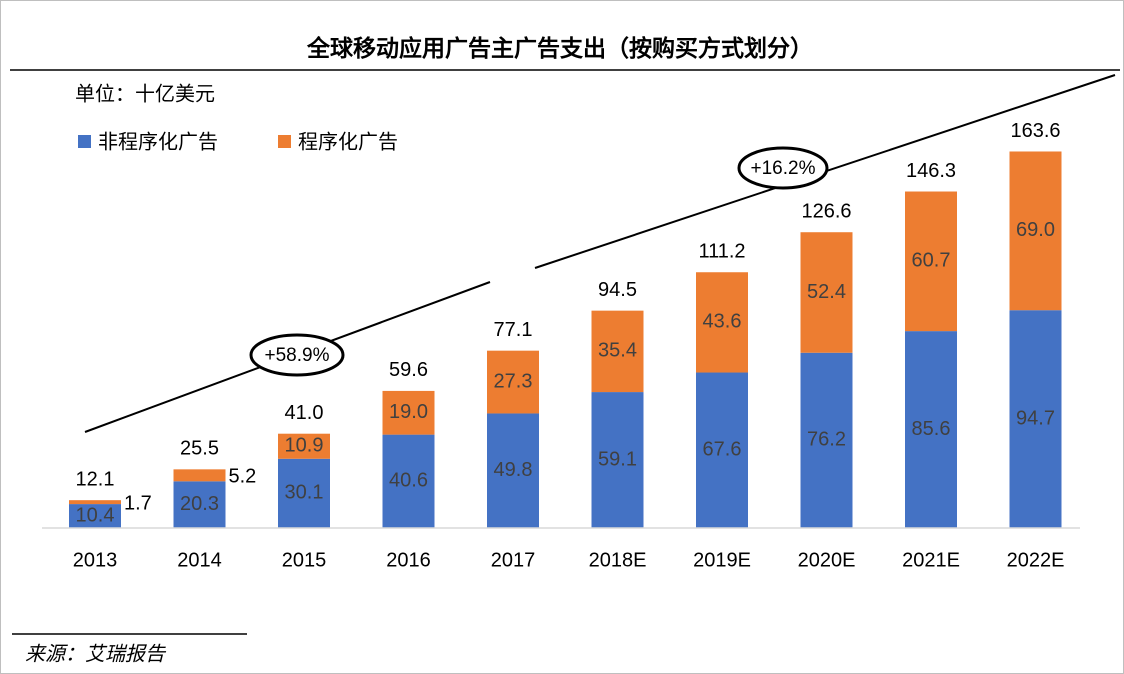  I want to click on data-label: 49.8, so click(513, 470).